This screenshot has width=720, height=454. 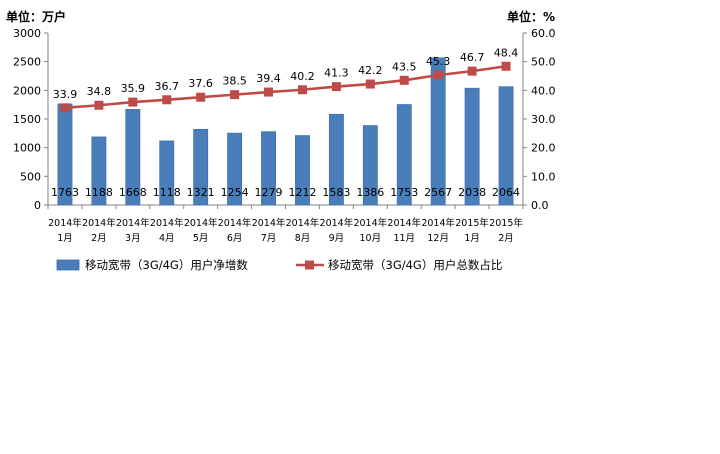 What do you see at coordinates (438, 61) in the screenshot?
I see `line-value-label: 45.3` at bounding box center [438, 61].